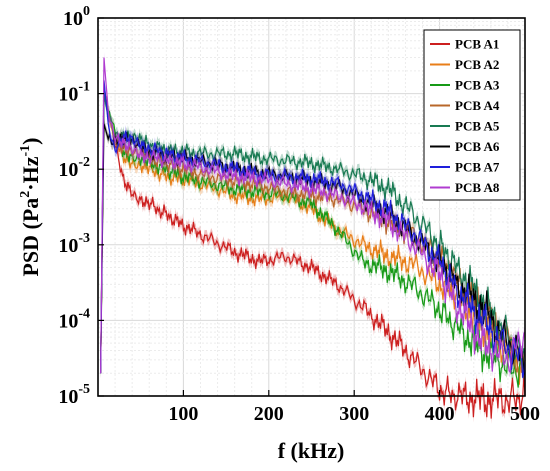  I want to click on y-tick-label: 10⁰, so click(76, 17).